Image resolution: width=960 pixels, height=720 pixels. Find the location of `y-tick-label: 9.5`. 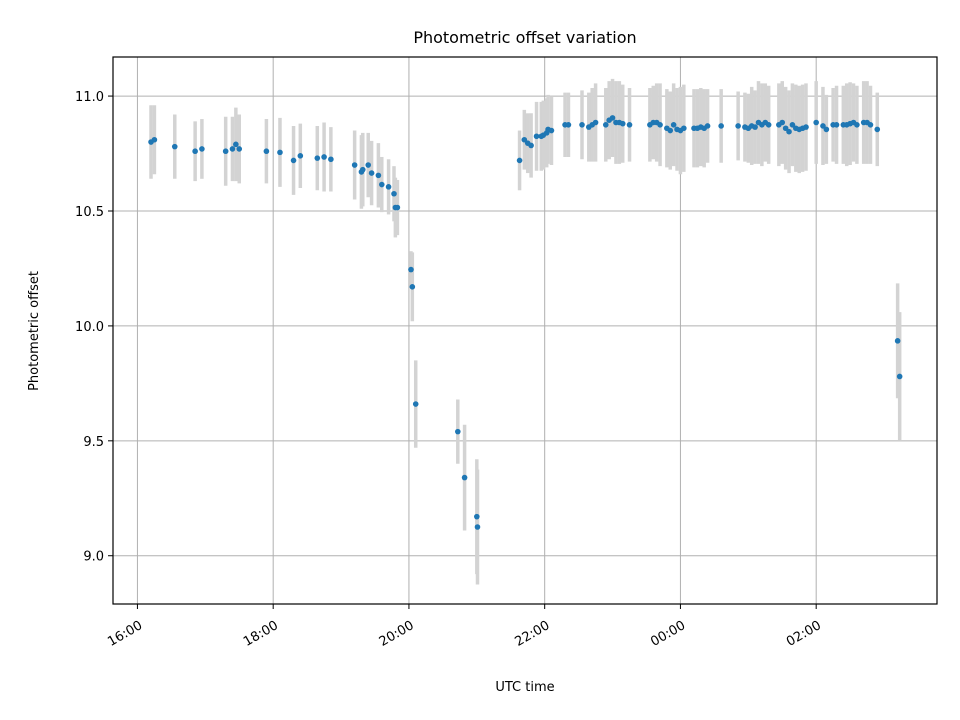

y-tick-label: 9.5 is located at coordinates (93, 442).